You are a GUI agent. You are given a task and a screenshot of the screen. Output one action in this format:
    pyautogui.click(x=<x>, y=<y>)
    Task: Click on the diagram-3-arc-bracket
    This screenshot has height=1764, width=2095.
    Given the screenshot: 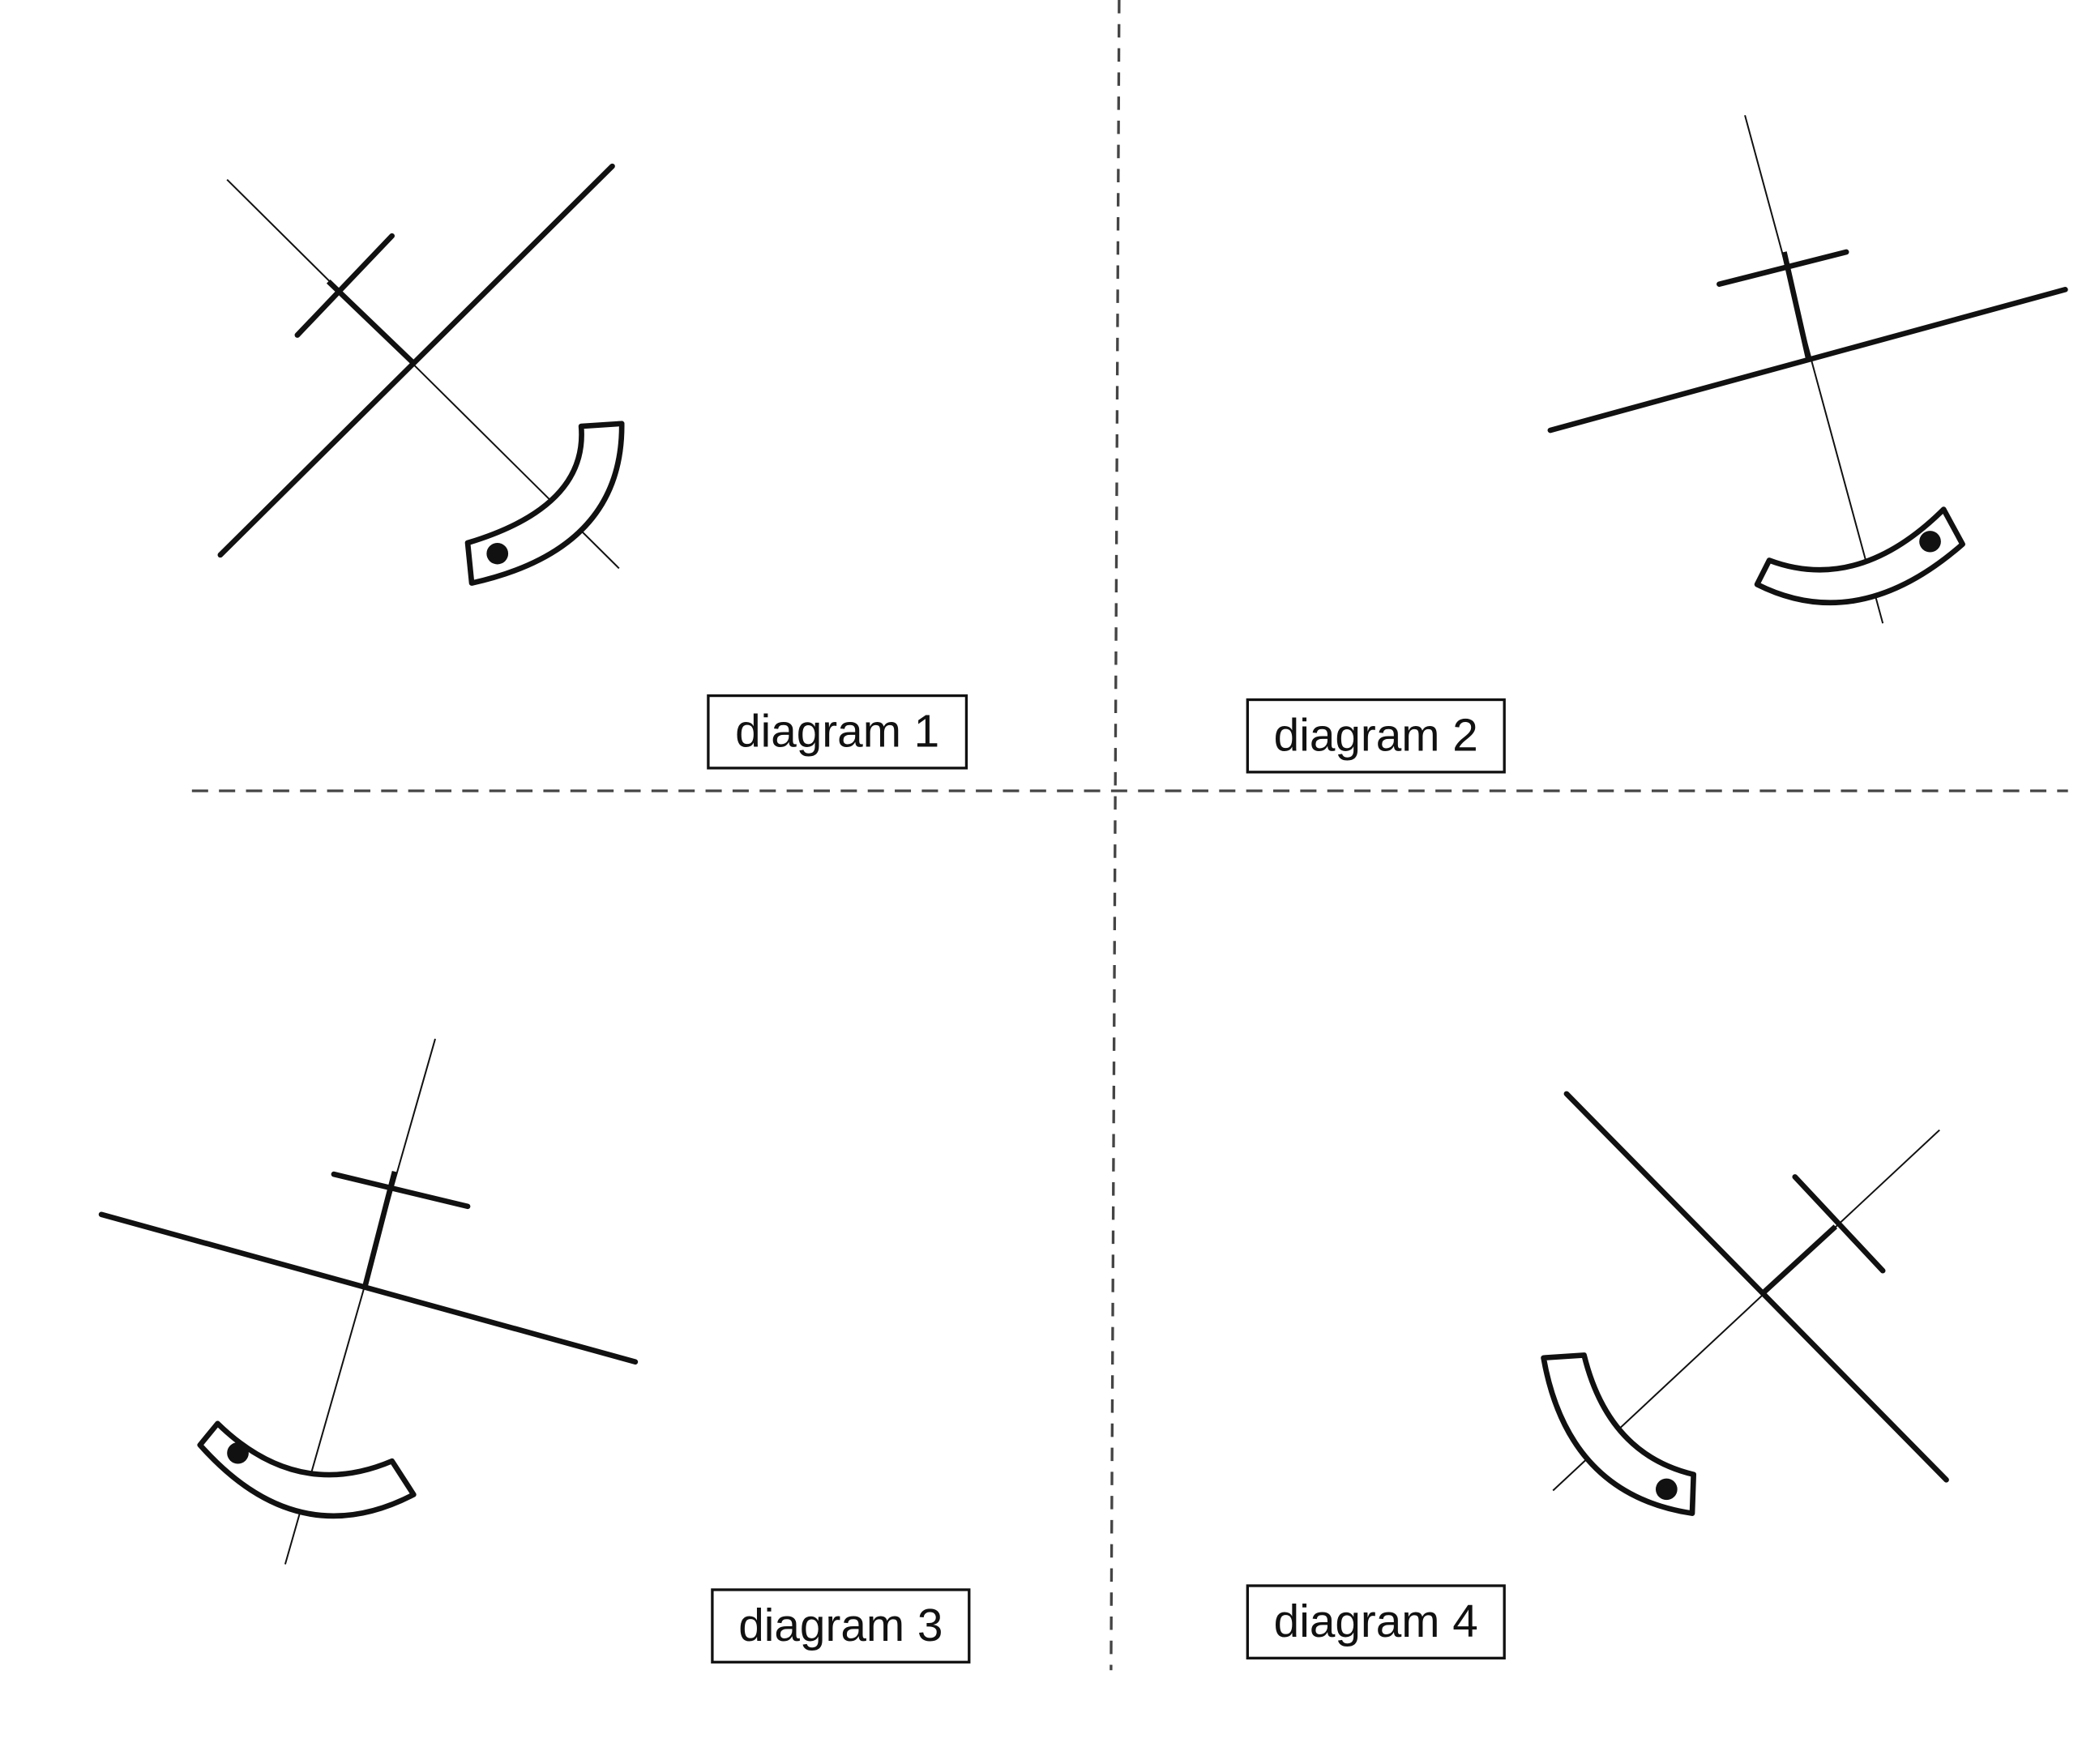 What is the action you would take?
    pyautogui.click(x=307, y=1470)
    